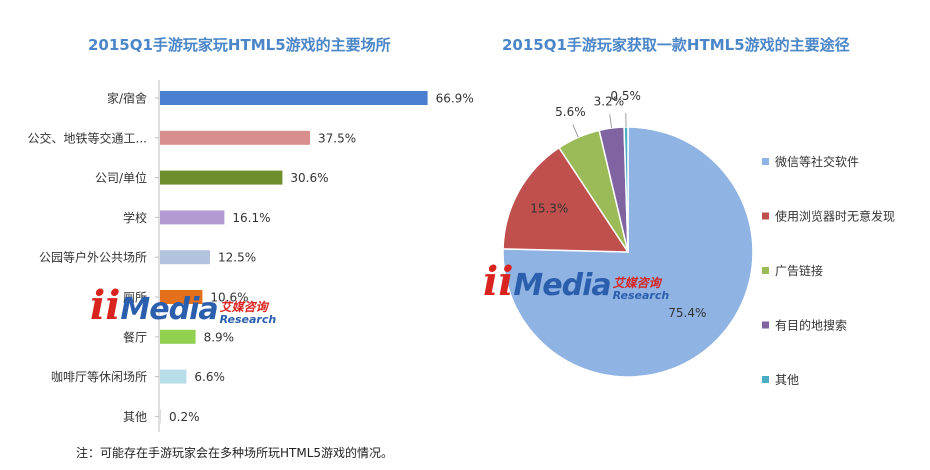 This screenshot has width=930, height=470. Describe the element at coordinates (609, 101) in the screenshot. I see `pie-value-label: 3.2%` at that location.